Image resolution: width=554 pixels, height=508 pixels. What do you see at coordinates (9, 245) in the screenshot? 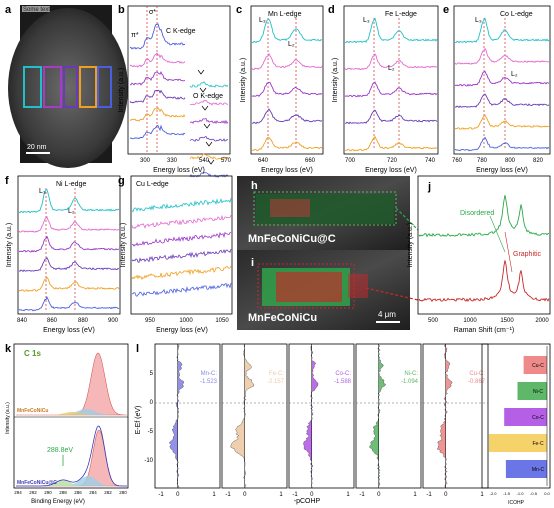
I see `f-ylabel: Intensity (a.u.)` at bounding box center [9, 245].